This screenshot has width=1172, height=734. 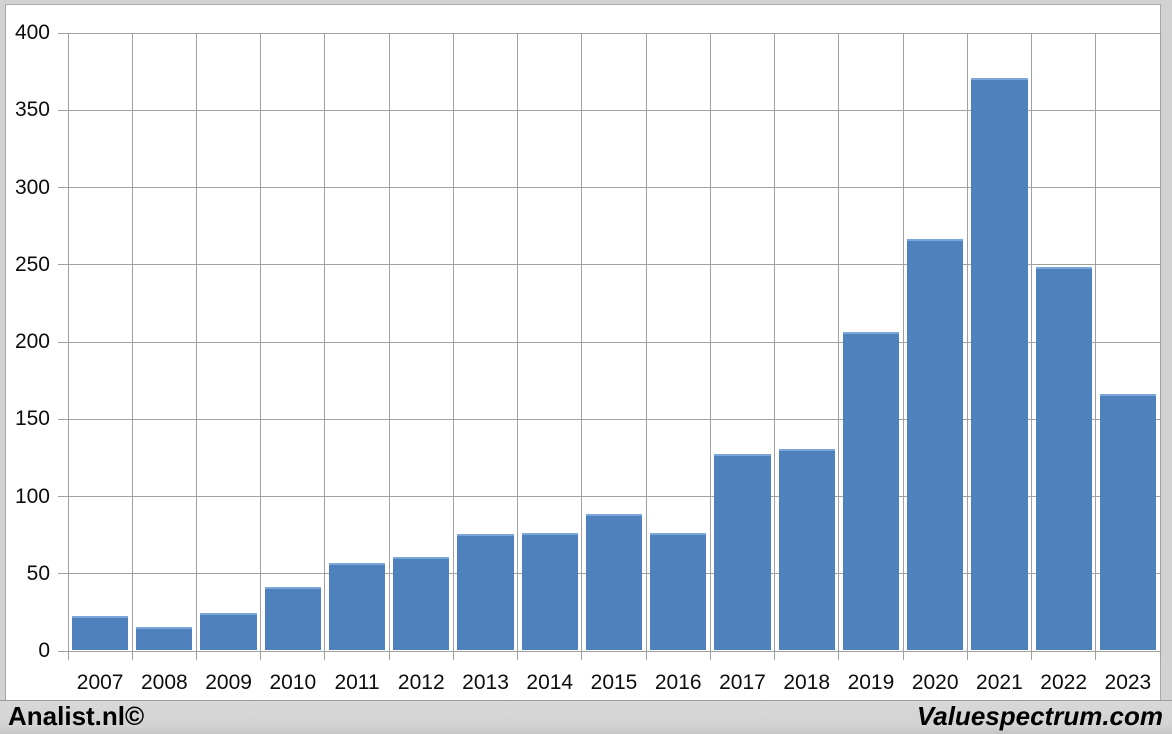 What do you see at coordinates (935, 682) in the screenshot?
I see `x-axis-tick-label: 2020` at bounding box center [935, 682].